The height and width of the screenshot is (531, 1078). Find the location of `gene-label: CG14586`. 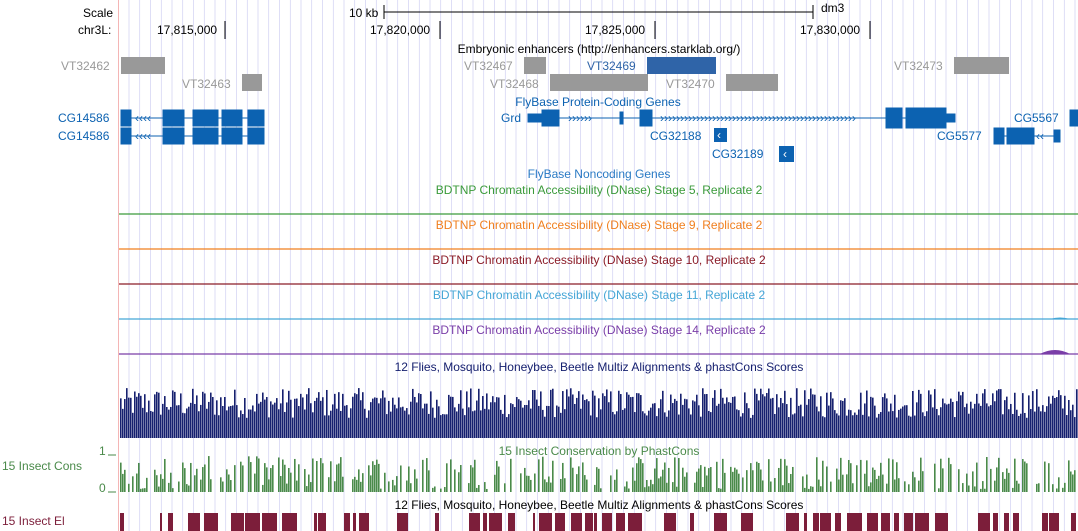

gene-label: CG14586 is located at coordinates (84, 136).